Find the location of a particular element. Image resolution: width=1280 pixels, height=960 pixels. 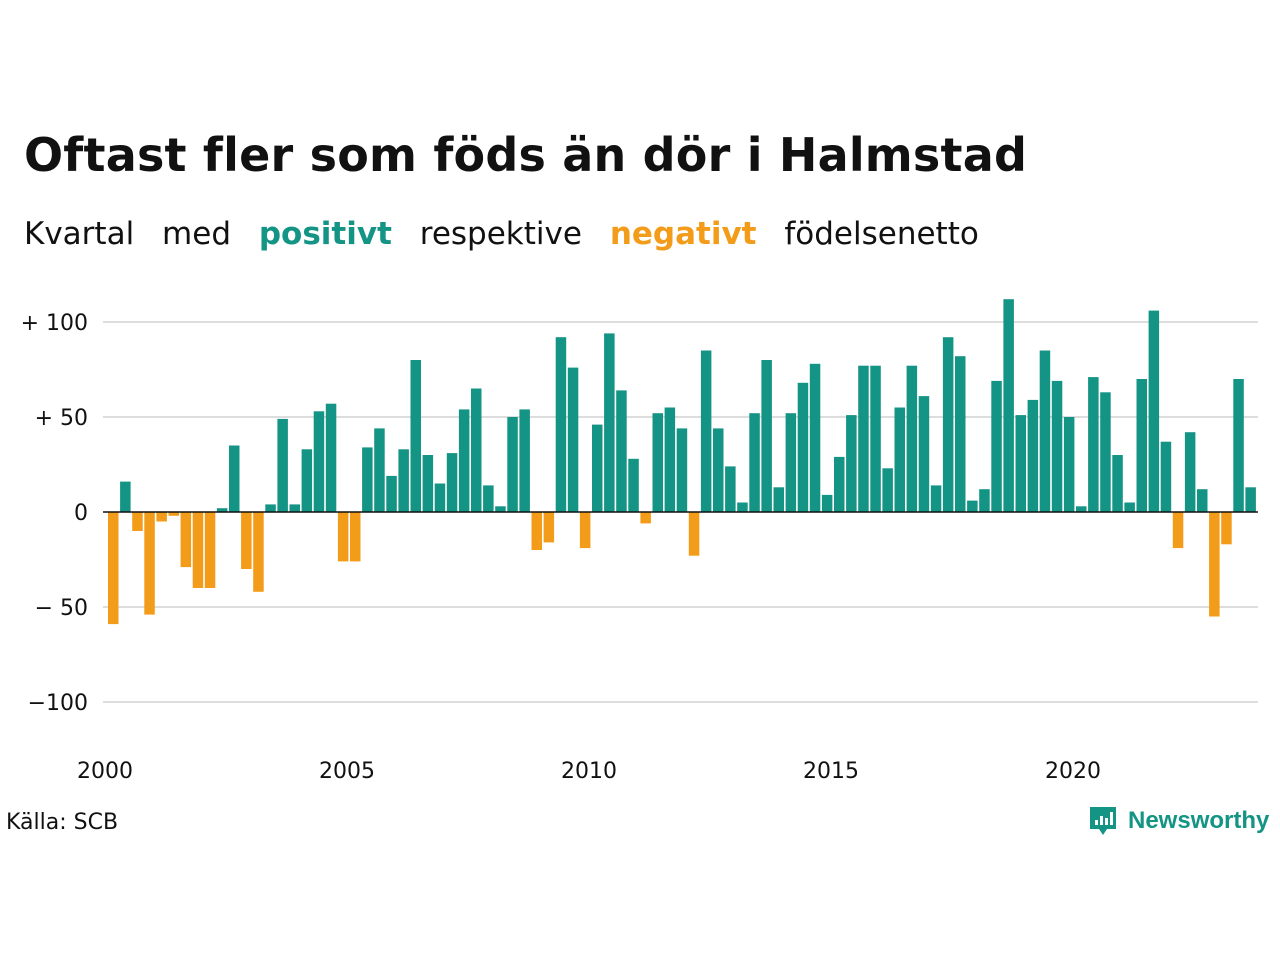

subtitle-negative: negativt is located at coordinates (683, 234).